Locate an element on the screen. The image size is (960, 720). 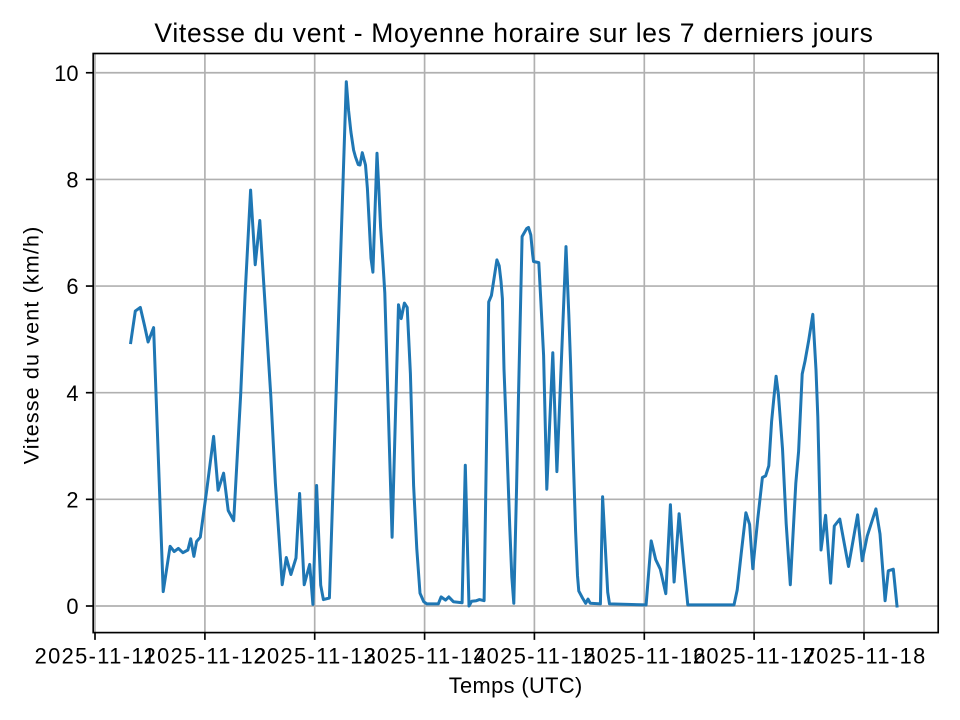
svg-text: 2025-11-14 is located at coordinates (425, 656).